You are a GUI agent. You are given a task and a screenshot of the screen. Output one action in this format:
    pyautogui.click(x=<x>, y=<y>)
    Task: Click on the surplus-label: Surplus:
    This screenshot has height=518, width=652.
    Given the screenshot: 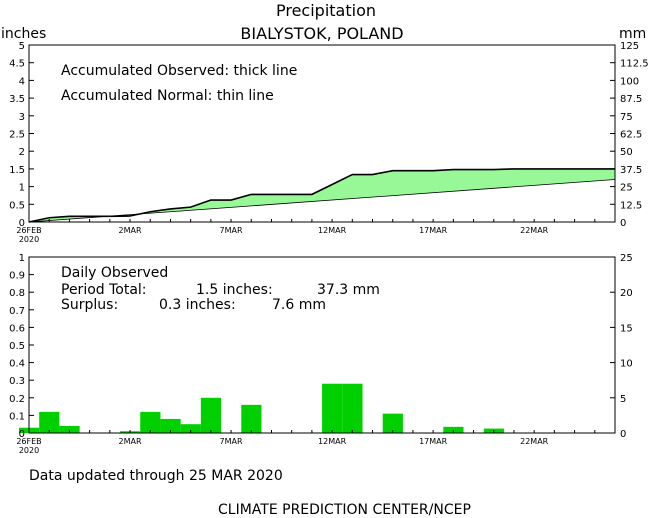 What is the action you would take?
    pyautogui.click(x=89, y=305)
    